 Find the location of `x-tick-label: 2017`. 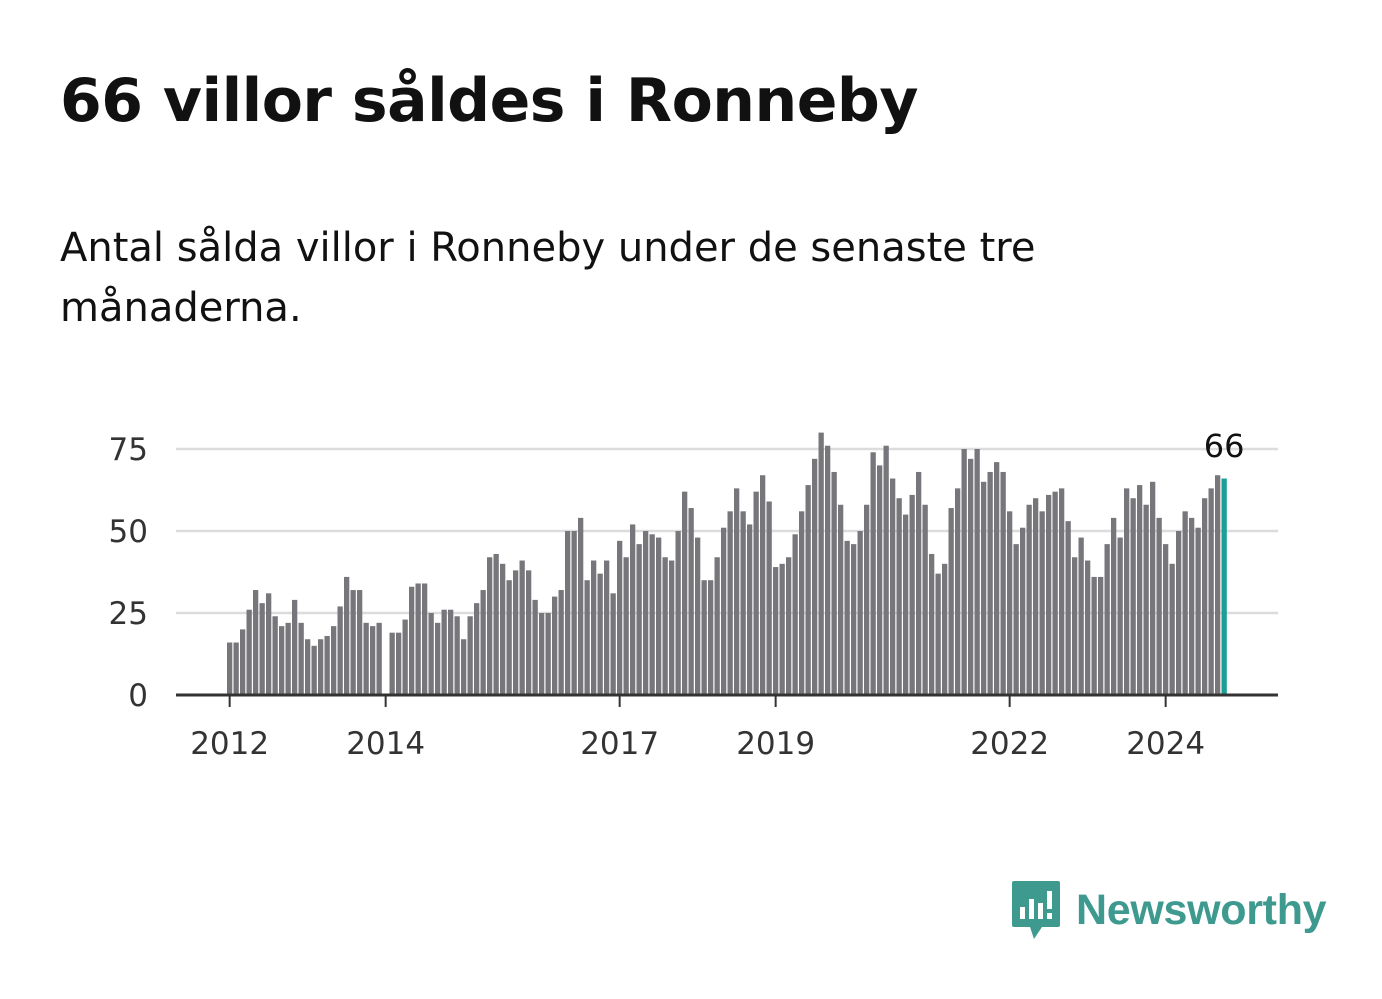

x-tick-label: 2017 is located at coordinates (619, 744).